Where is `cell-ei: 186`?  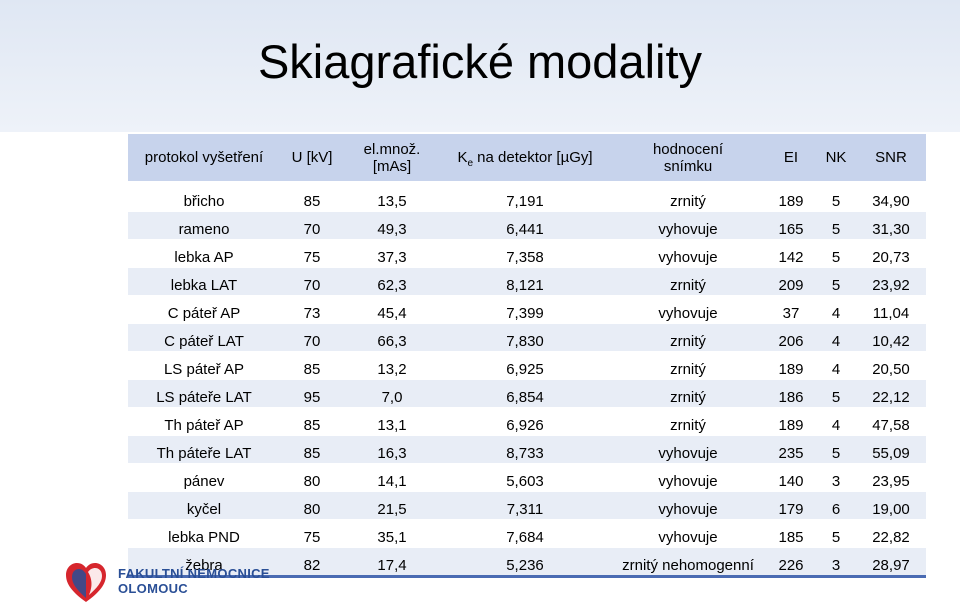 cell-ei: 186 is located at coordinates (791, 393).